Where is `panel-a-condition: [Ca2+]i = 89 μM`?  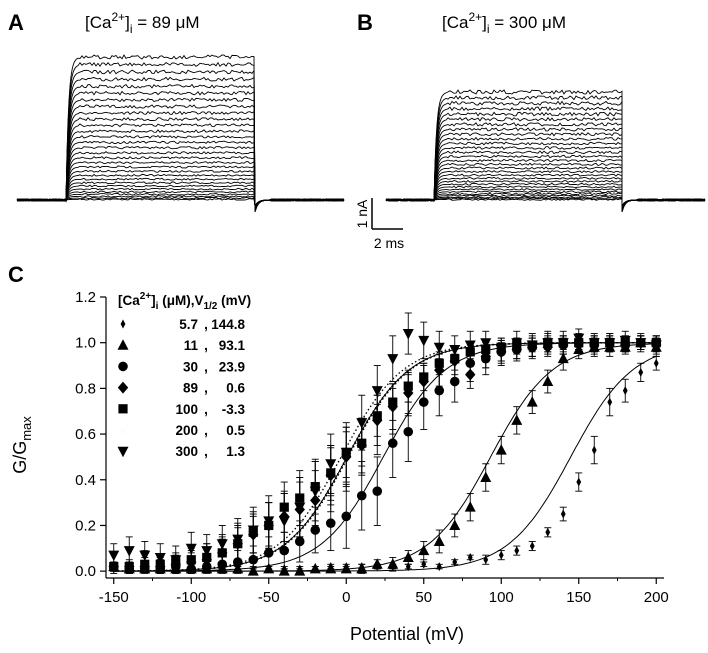 panel-a-condition: [Ca2+]i = 89 μM is located at coordinates (142, 23).